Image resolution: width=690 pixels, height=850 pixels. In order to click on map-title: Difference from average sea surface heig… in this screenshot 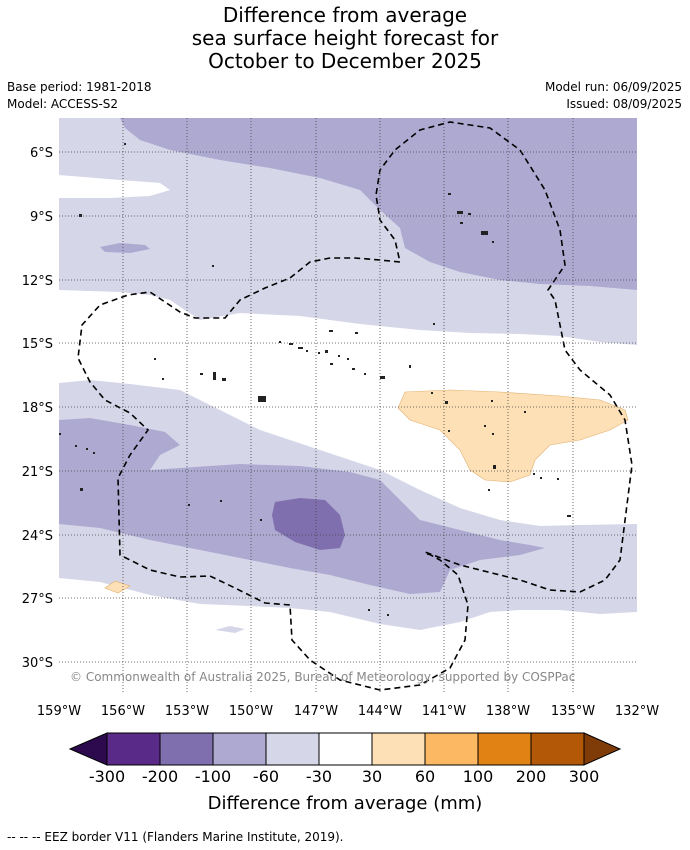, I will do `click(345, 38)`.